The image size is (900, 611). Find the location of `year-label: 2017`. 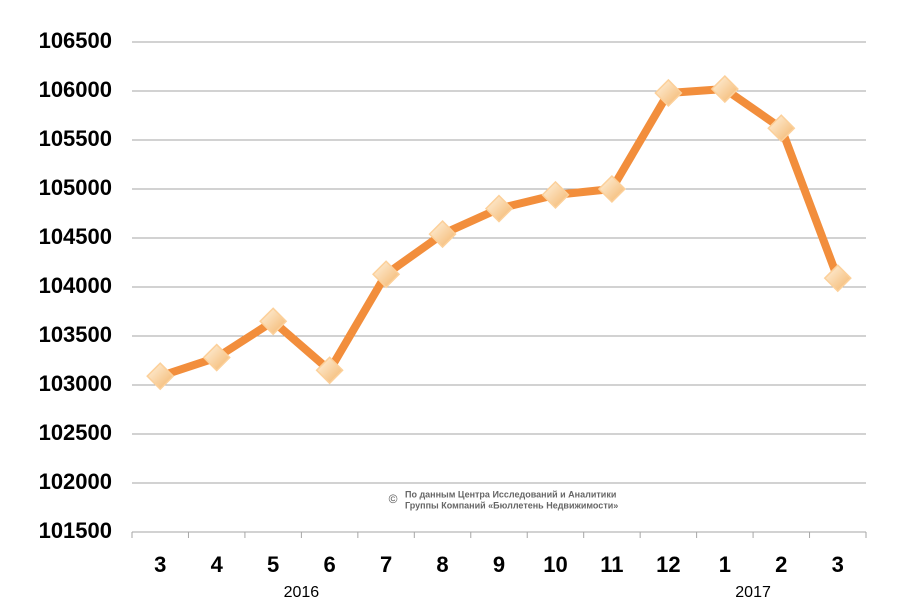

year-label: 2017 is located at coordinates (753, 592).